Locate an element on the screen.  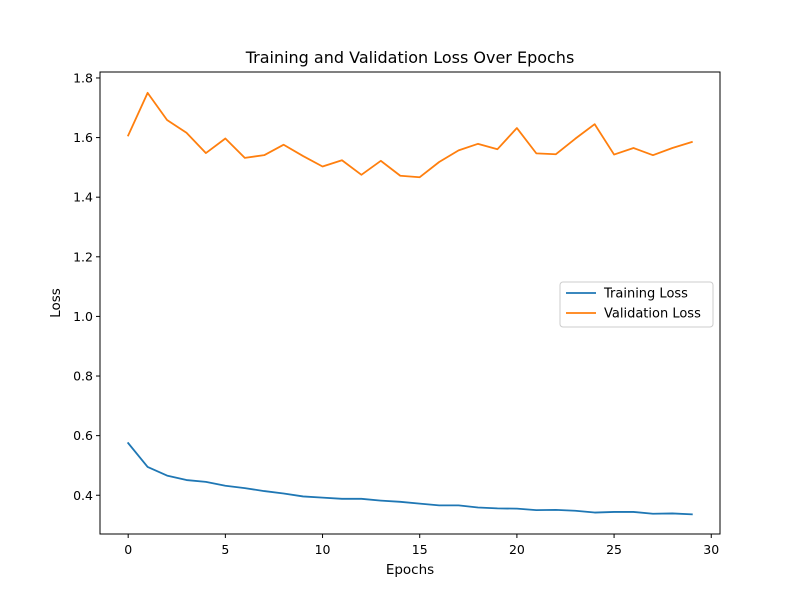
y-tick-label: 0.8 is located at coordinates (83, 376).